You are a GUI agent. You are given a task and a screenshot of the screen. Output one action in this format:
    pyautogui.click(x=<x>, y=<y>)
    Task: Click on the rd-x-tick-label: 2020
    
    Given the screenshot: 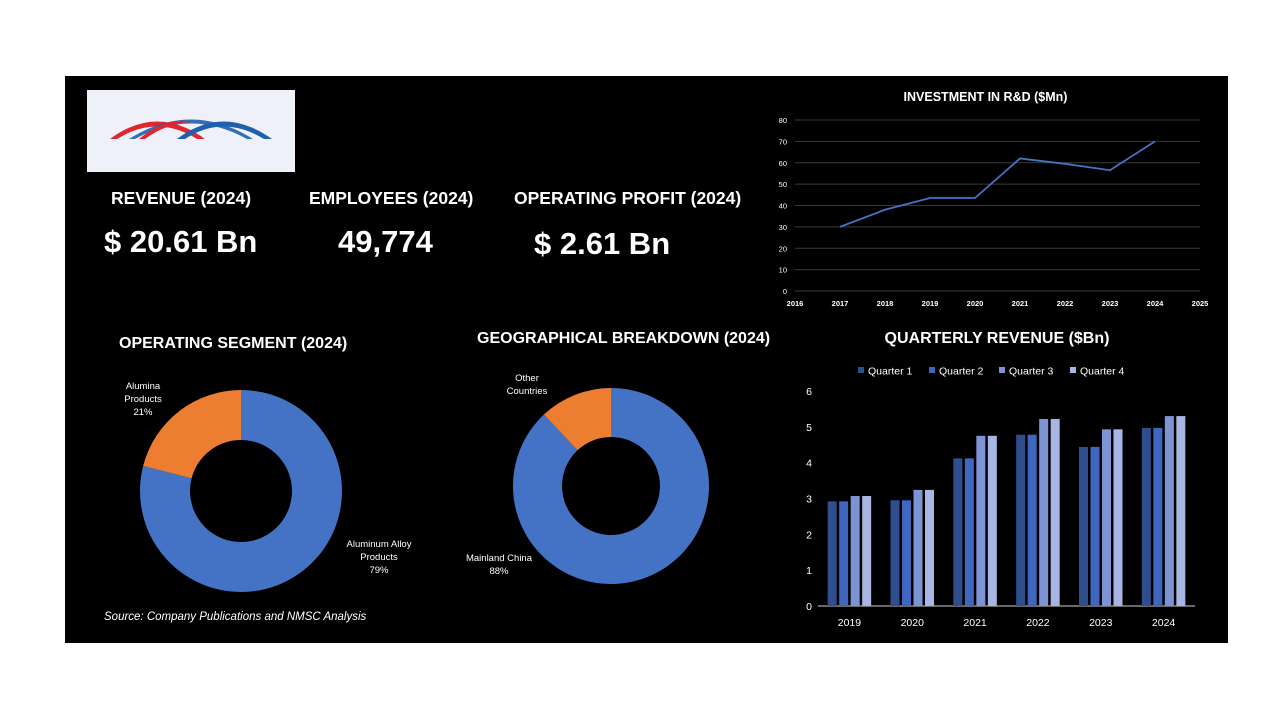 What is the action you would take?
    pyautogui.click(x=975, y=303)
    